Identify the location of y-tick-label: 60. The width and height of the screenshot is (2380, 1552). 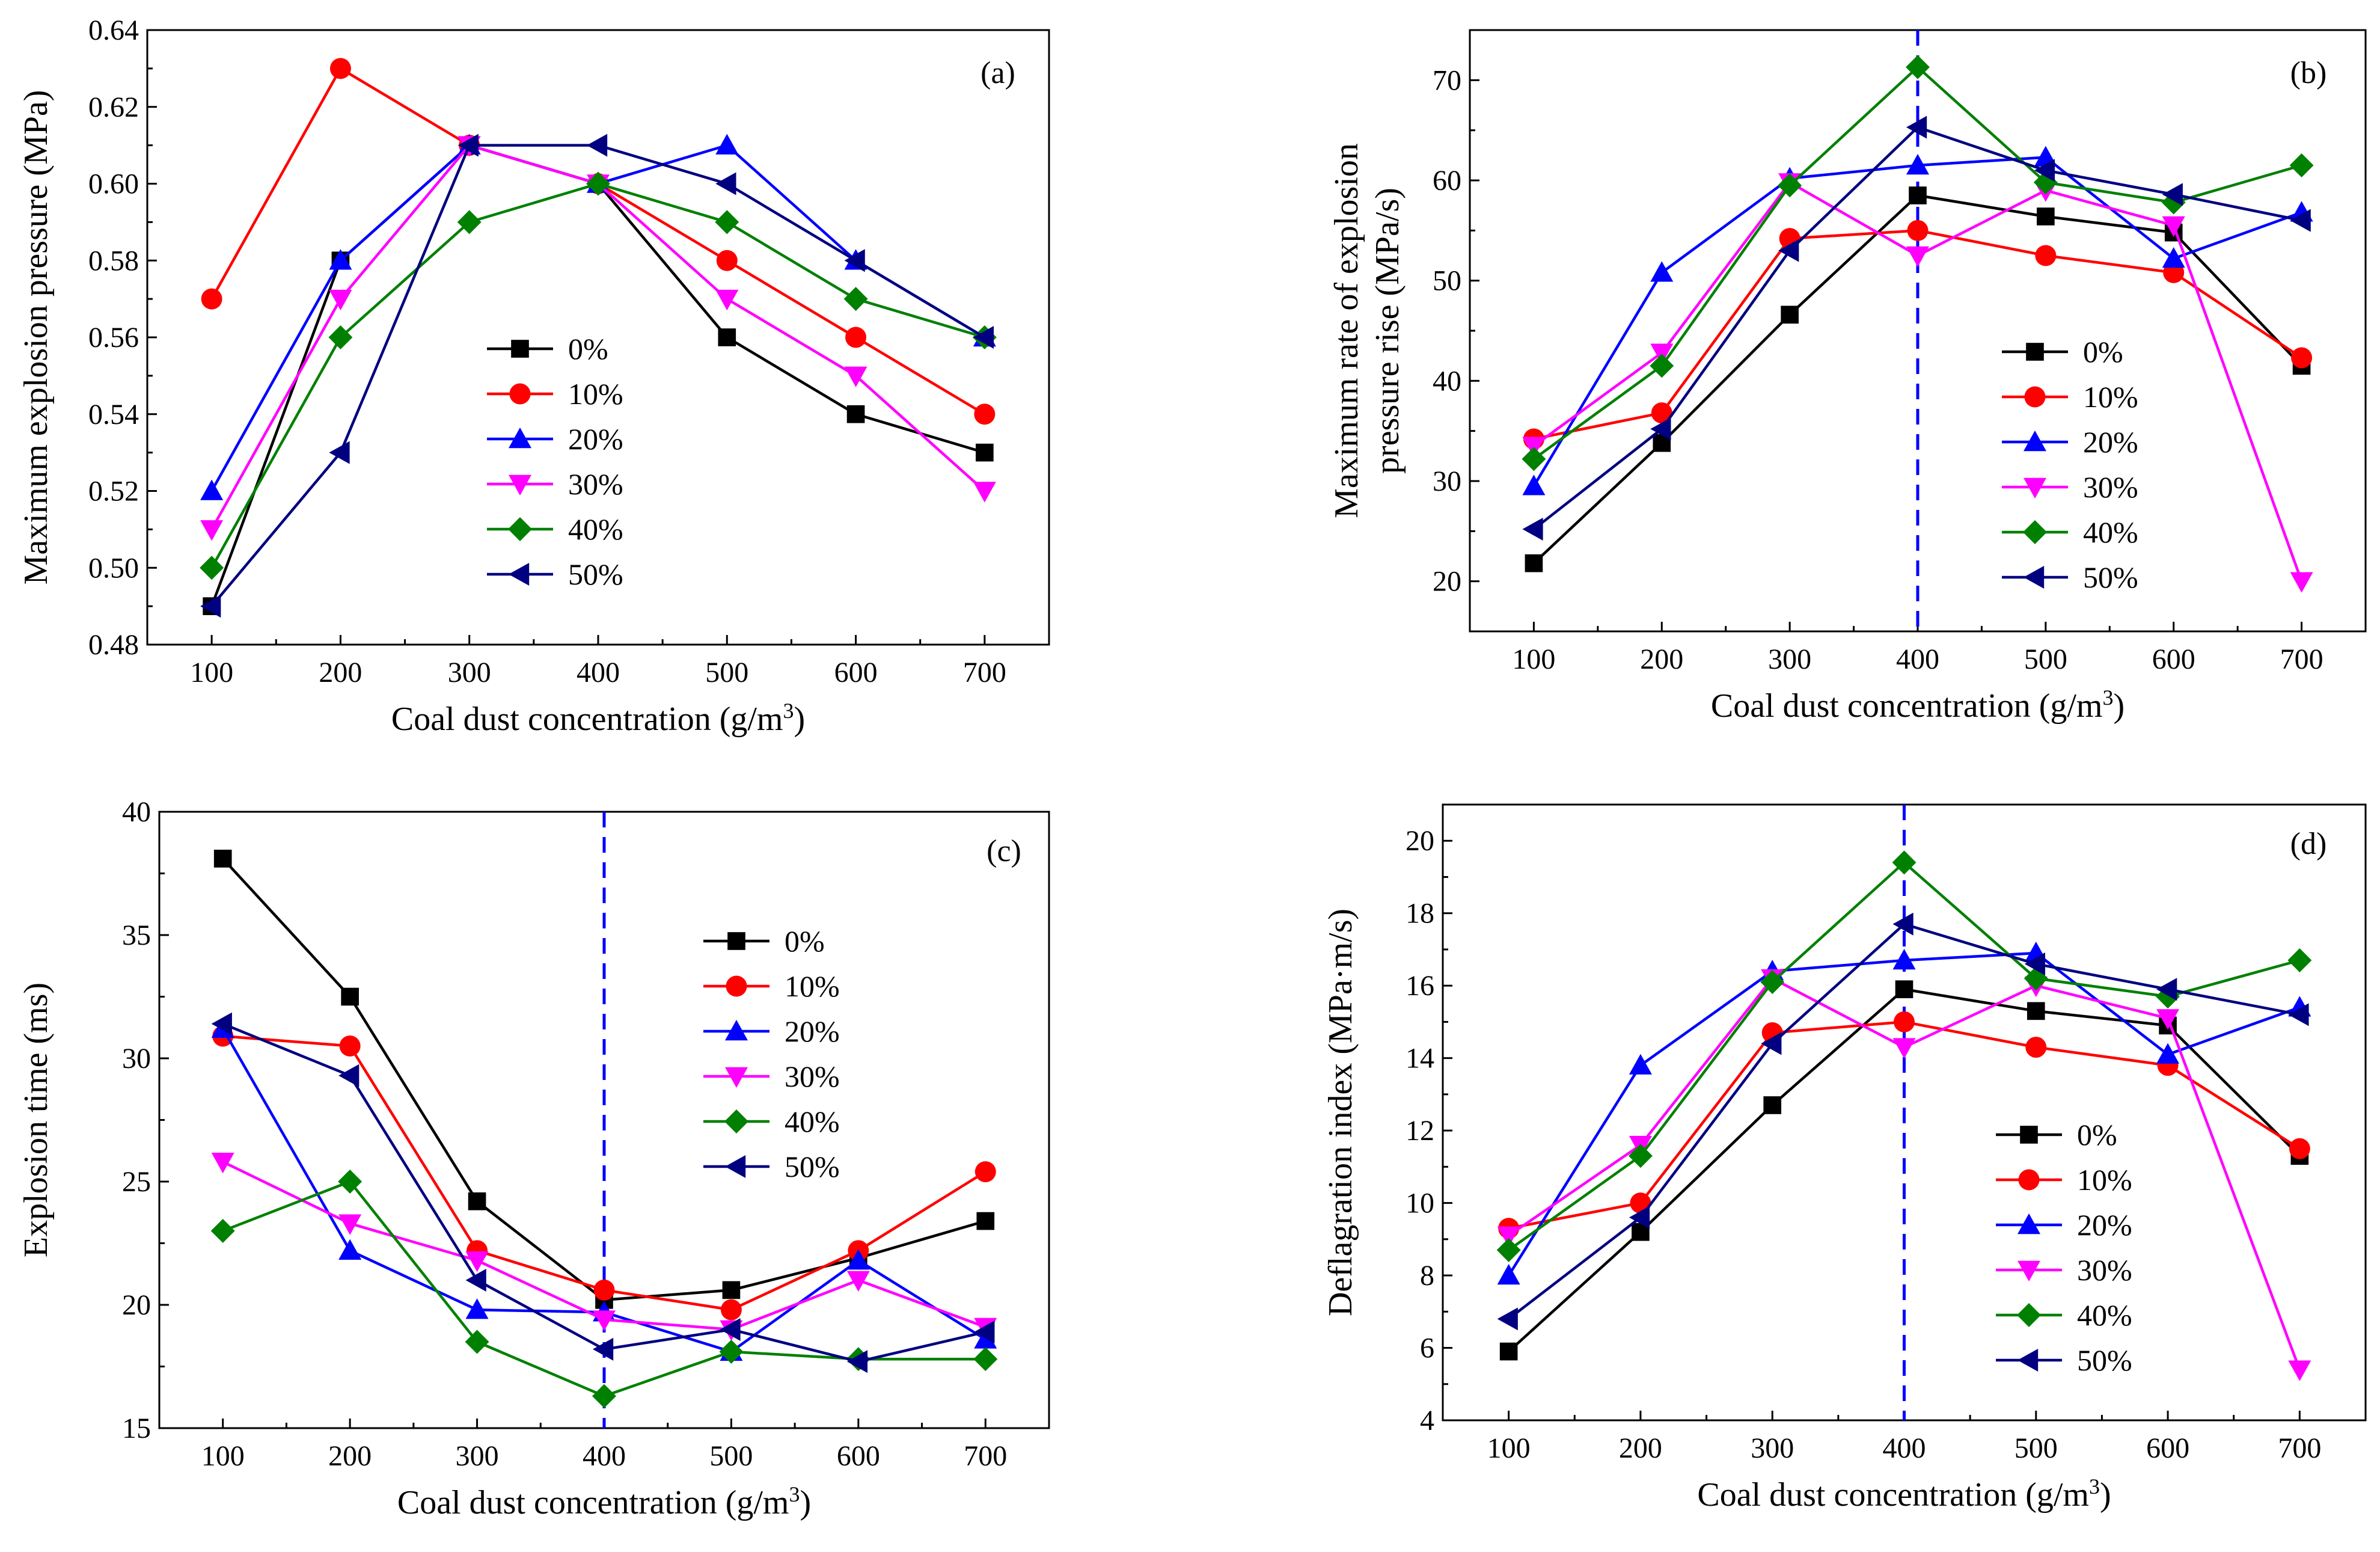
(1447, 181).